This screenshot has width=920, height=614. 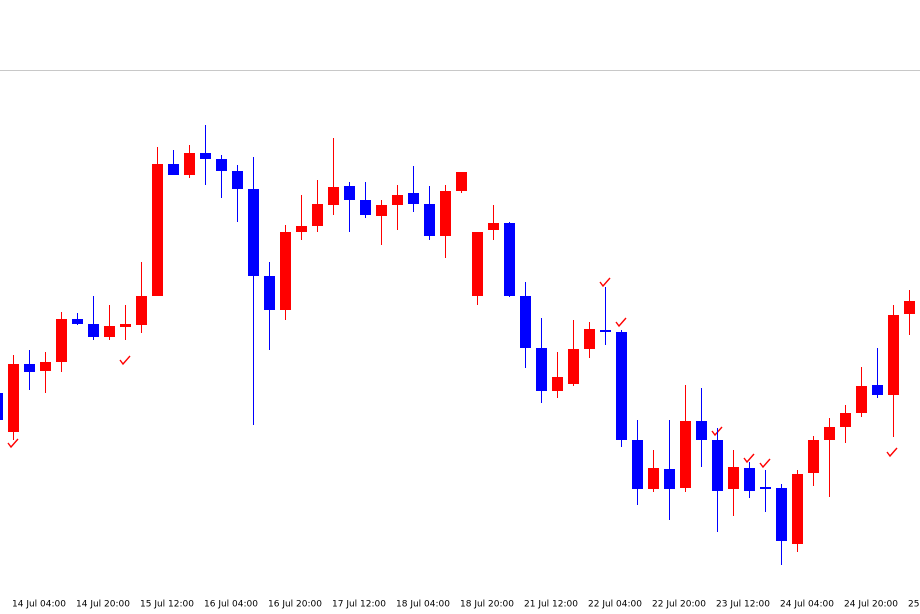 I want to click on x-tick-label: 22 Jul 04:00, so click(x=615, y=605).